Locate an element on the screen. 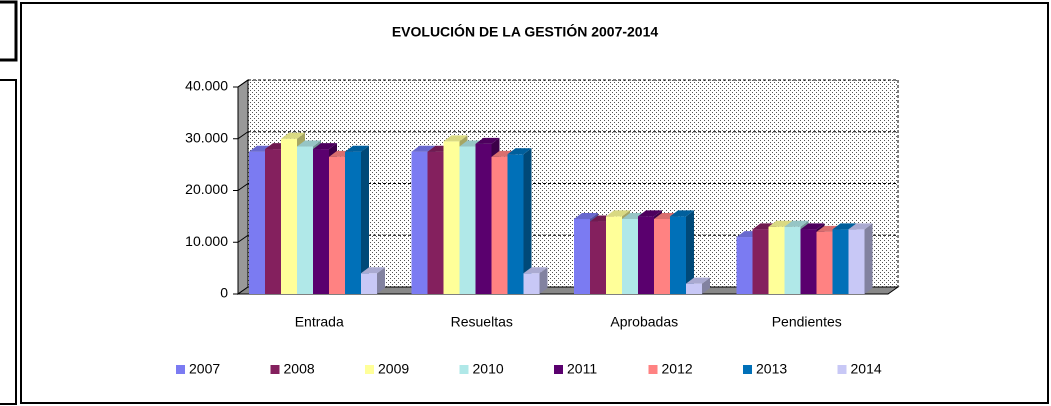 Image resolution: width=1051 pixels, height=406 pixels. y-tick-label: 0 is located at coordinates (224, 293).